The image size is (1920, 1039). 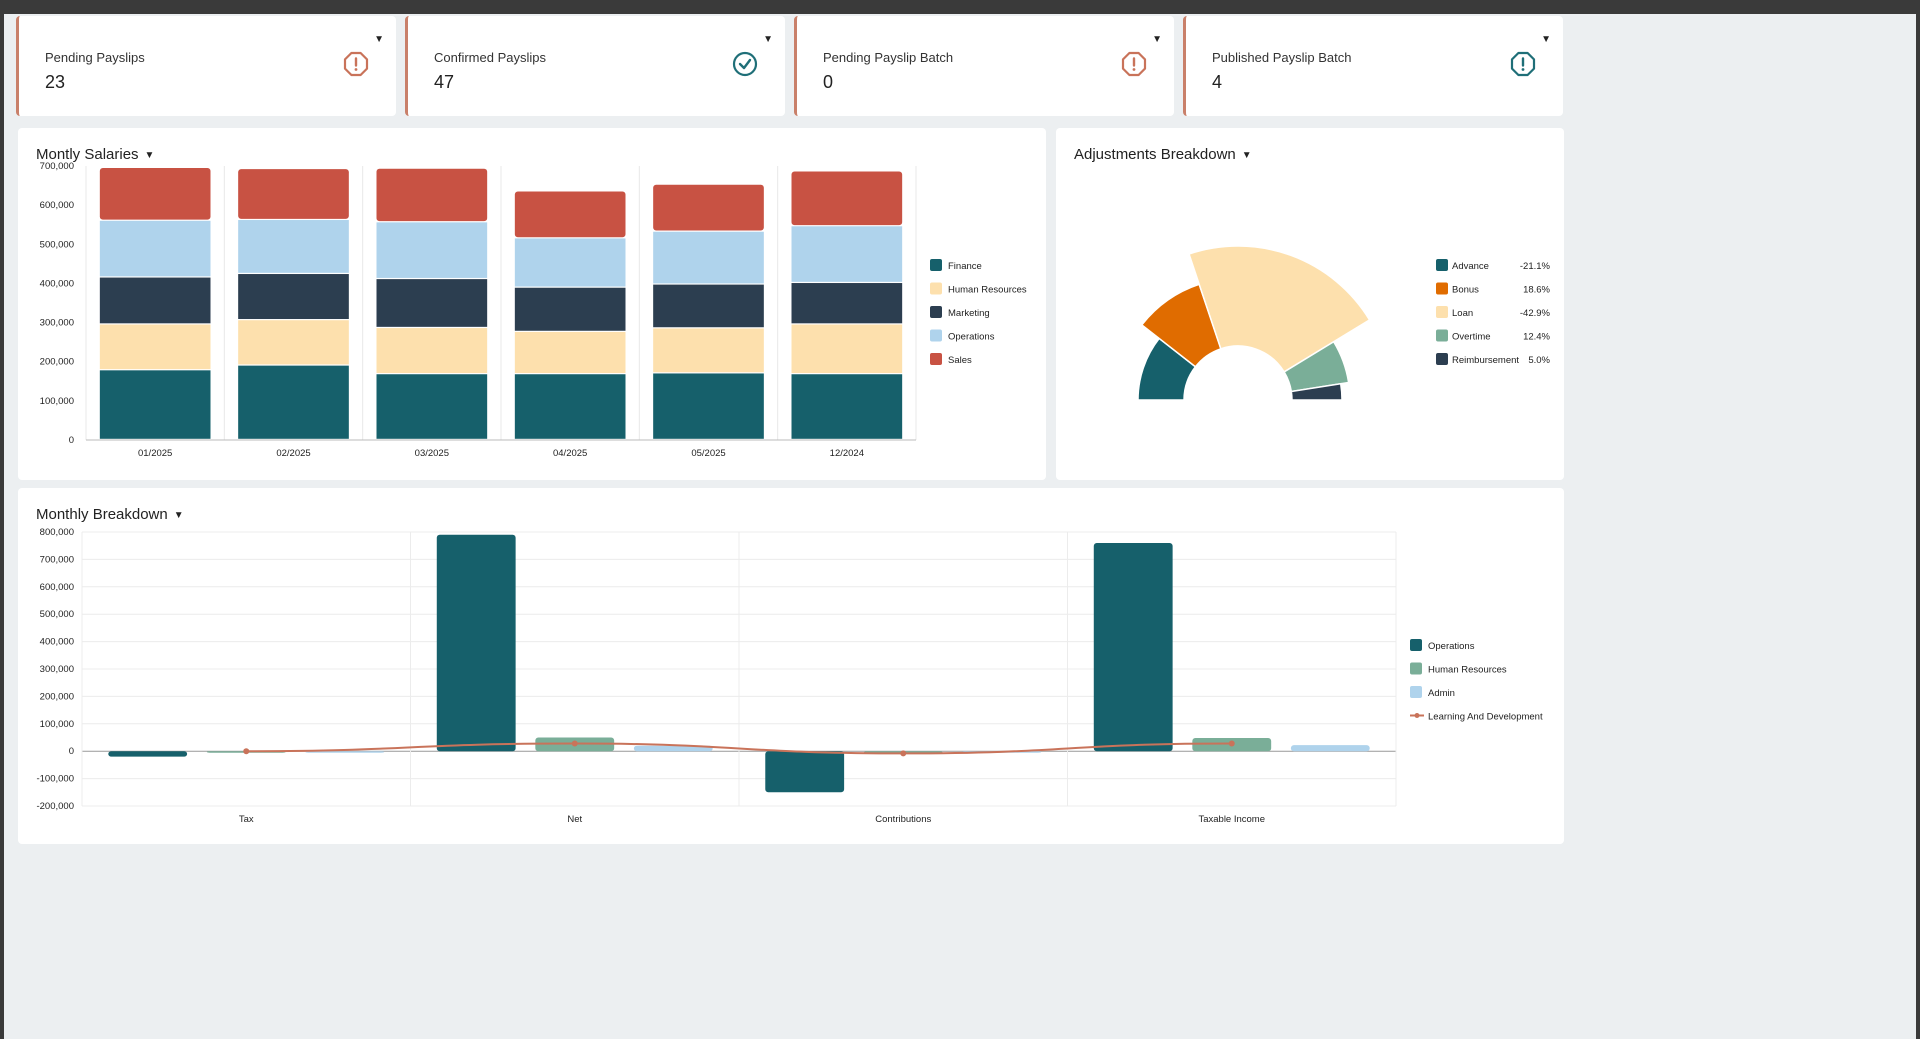 I want to click on legend-label: Human Resources, so click(x=987, y=290).